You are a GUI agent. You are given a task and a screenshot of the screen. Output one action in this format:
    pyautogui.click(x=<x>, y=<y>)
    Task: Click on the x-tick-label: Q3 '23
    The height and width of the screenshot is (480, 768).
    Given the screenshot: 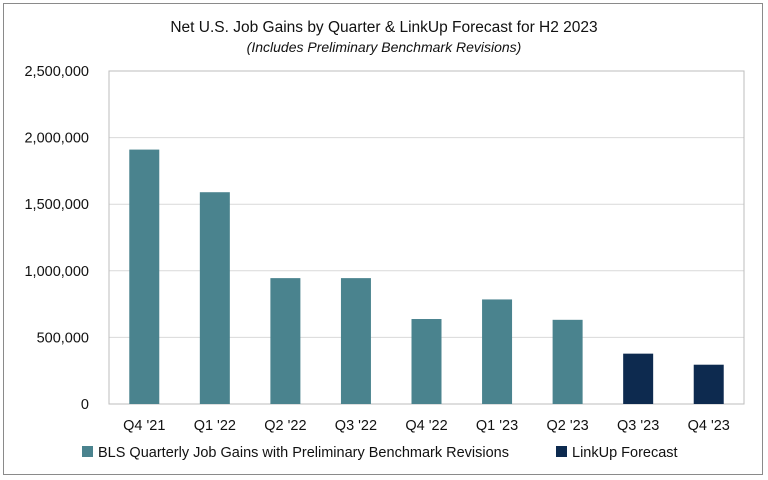 What is the action you would take?
    pyautogui.click(x=638, y=426)
    